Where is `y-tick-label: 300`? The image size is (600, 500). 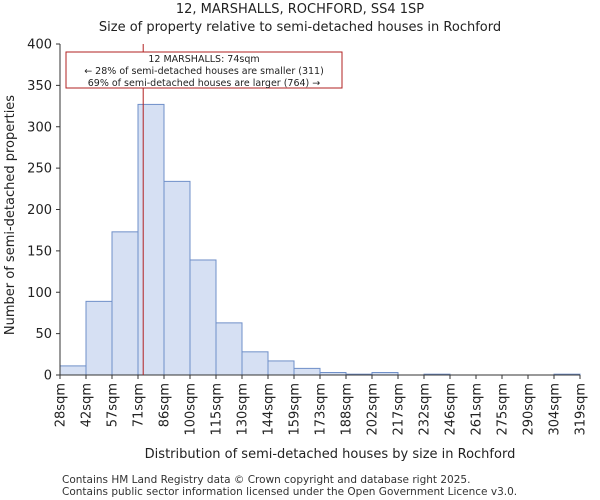 y-tick-label: 300 is located at coordinates (39, 127).